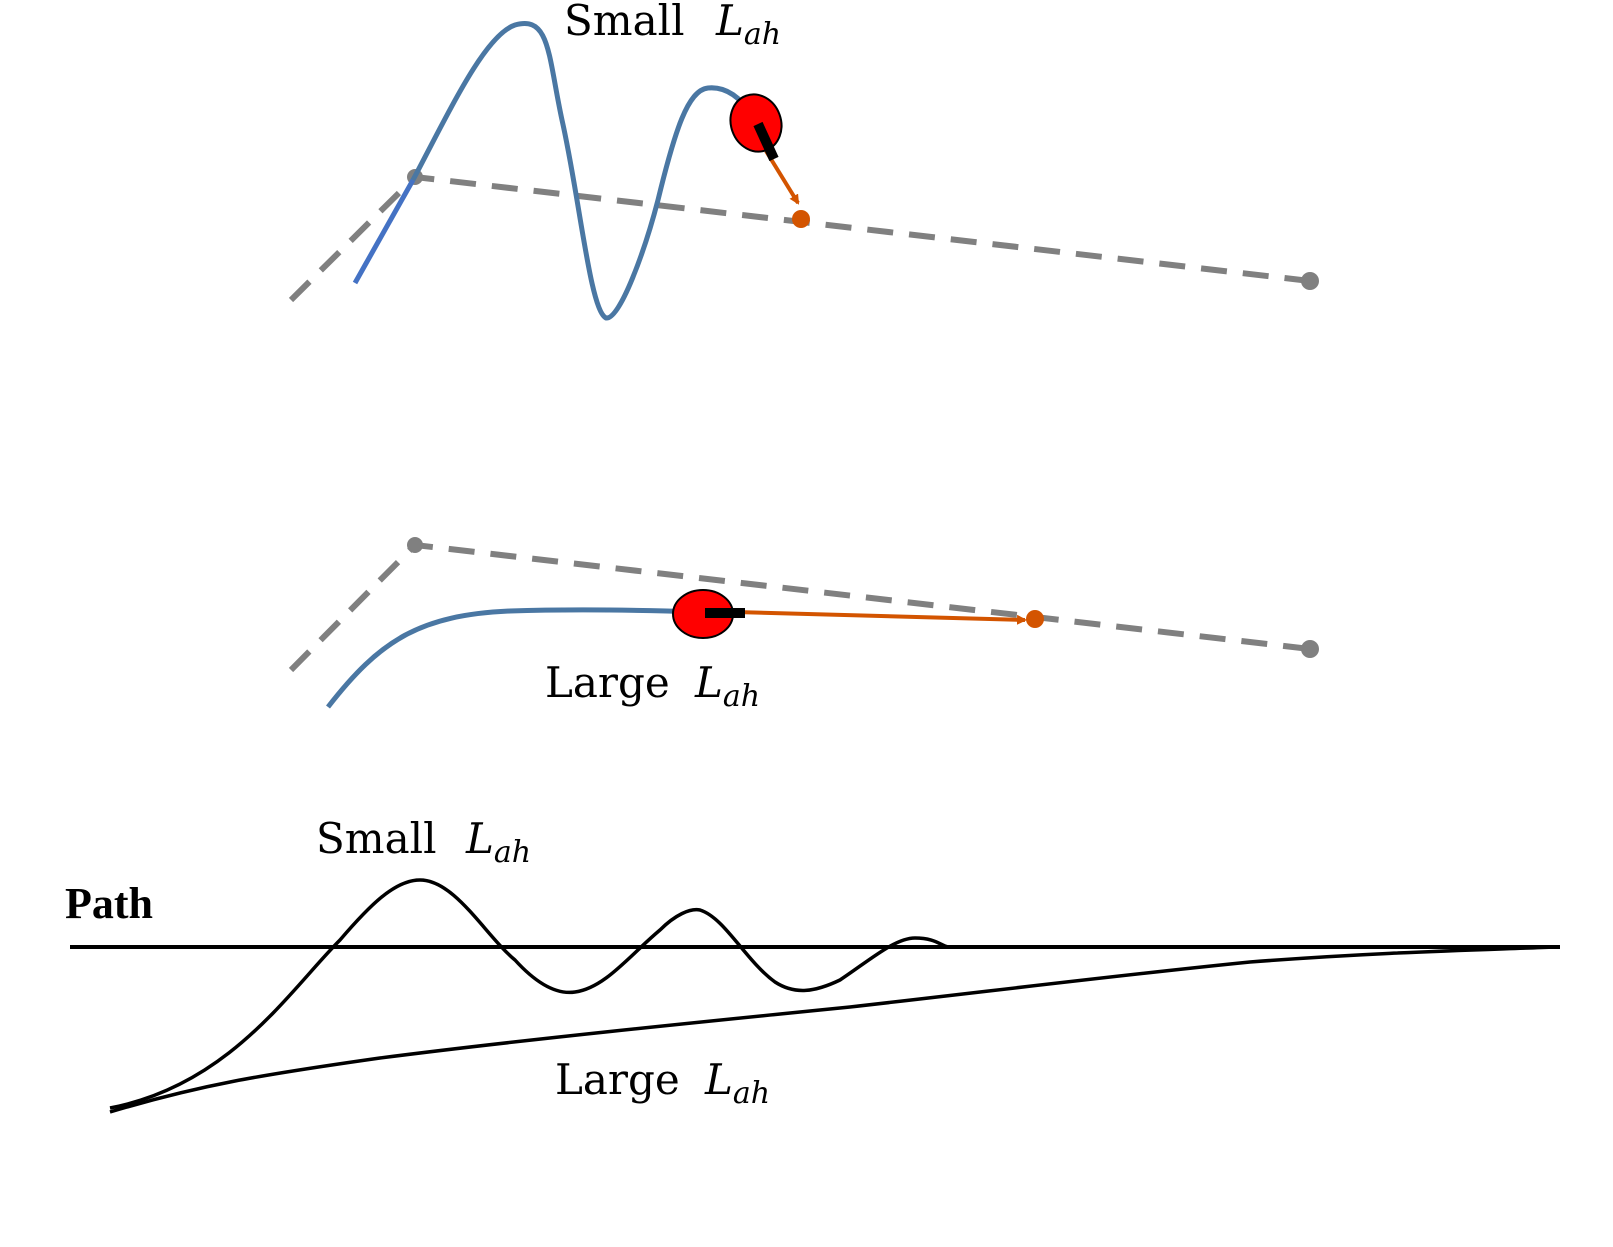 This screenshot has width=1613, height=1247. Describe the element at coordinates (582, 171) in the screenshot. I see `oscillating-trajectory` at that location.